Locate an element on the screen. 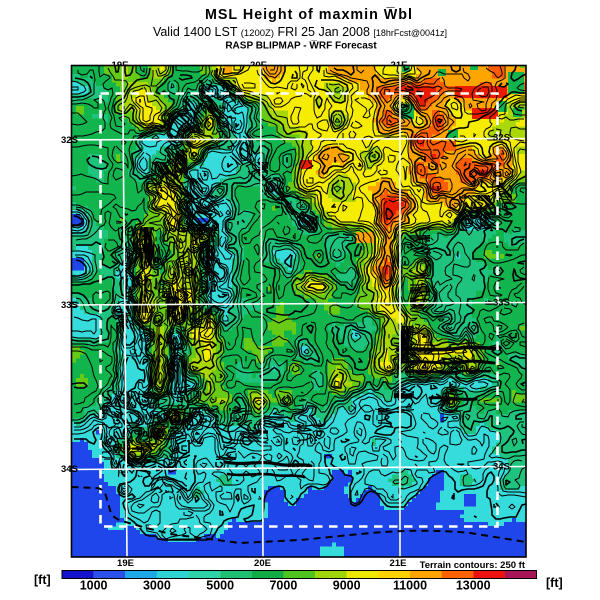 The height and width of the screenshot is (600, 600). svg-text: 11000 is located at coordinates (410, 586).